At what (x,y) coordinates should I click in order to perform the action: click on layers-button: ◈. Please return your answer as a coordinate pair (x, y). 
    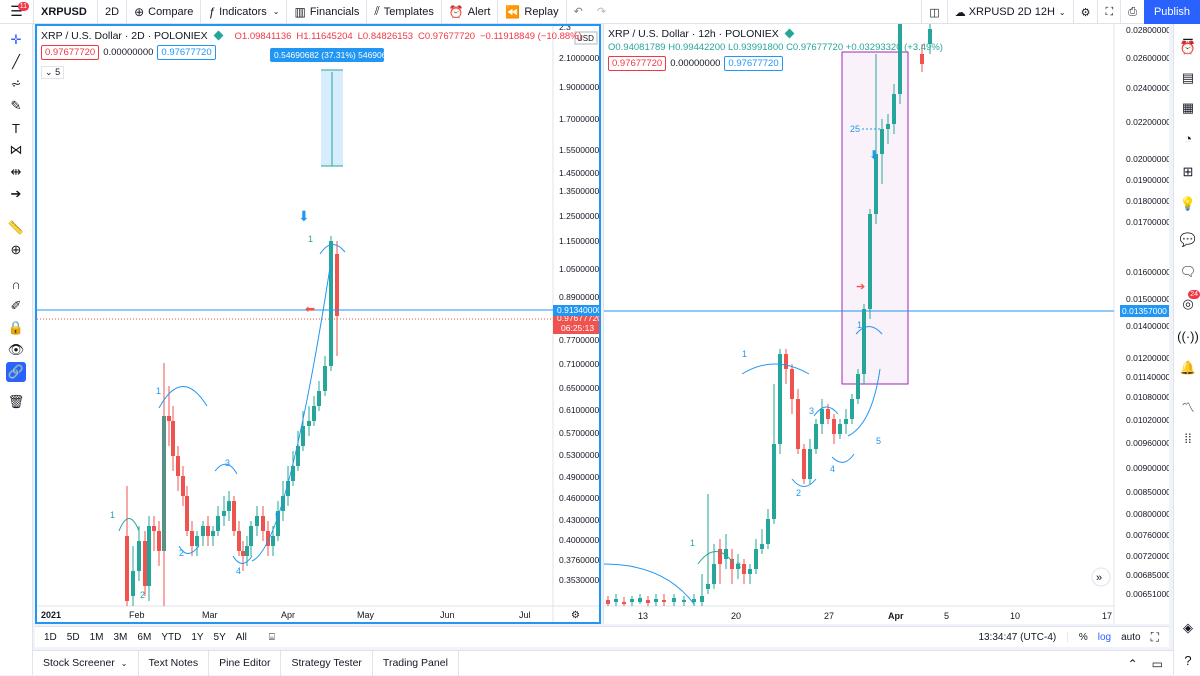
    Looking at the image, I should click on (1188, 628).